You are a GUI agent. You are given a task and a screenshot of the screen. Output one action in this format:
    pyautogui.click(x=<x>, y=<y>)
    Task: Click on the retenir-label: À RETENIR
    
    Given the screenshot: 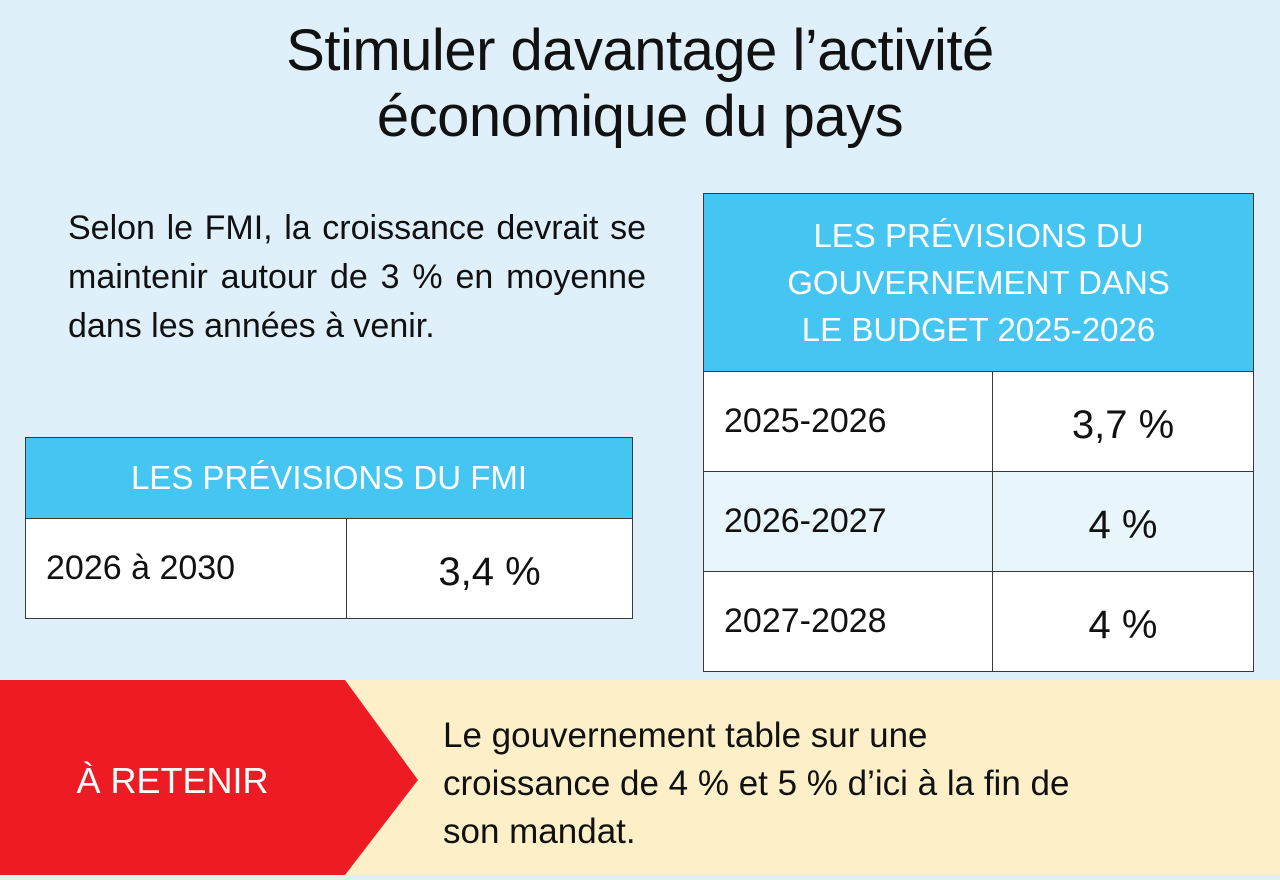 What is the action you would take?
    pyautogui.click(x=172, y=780)
    